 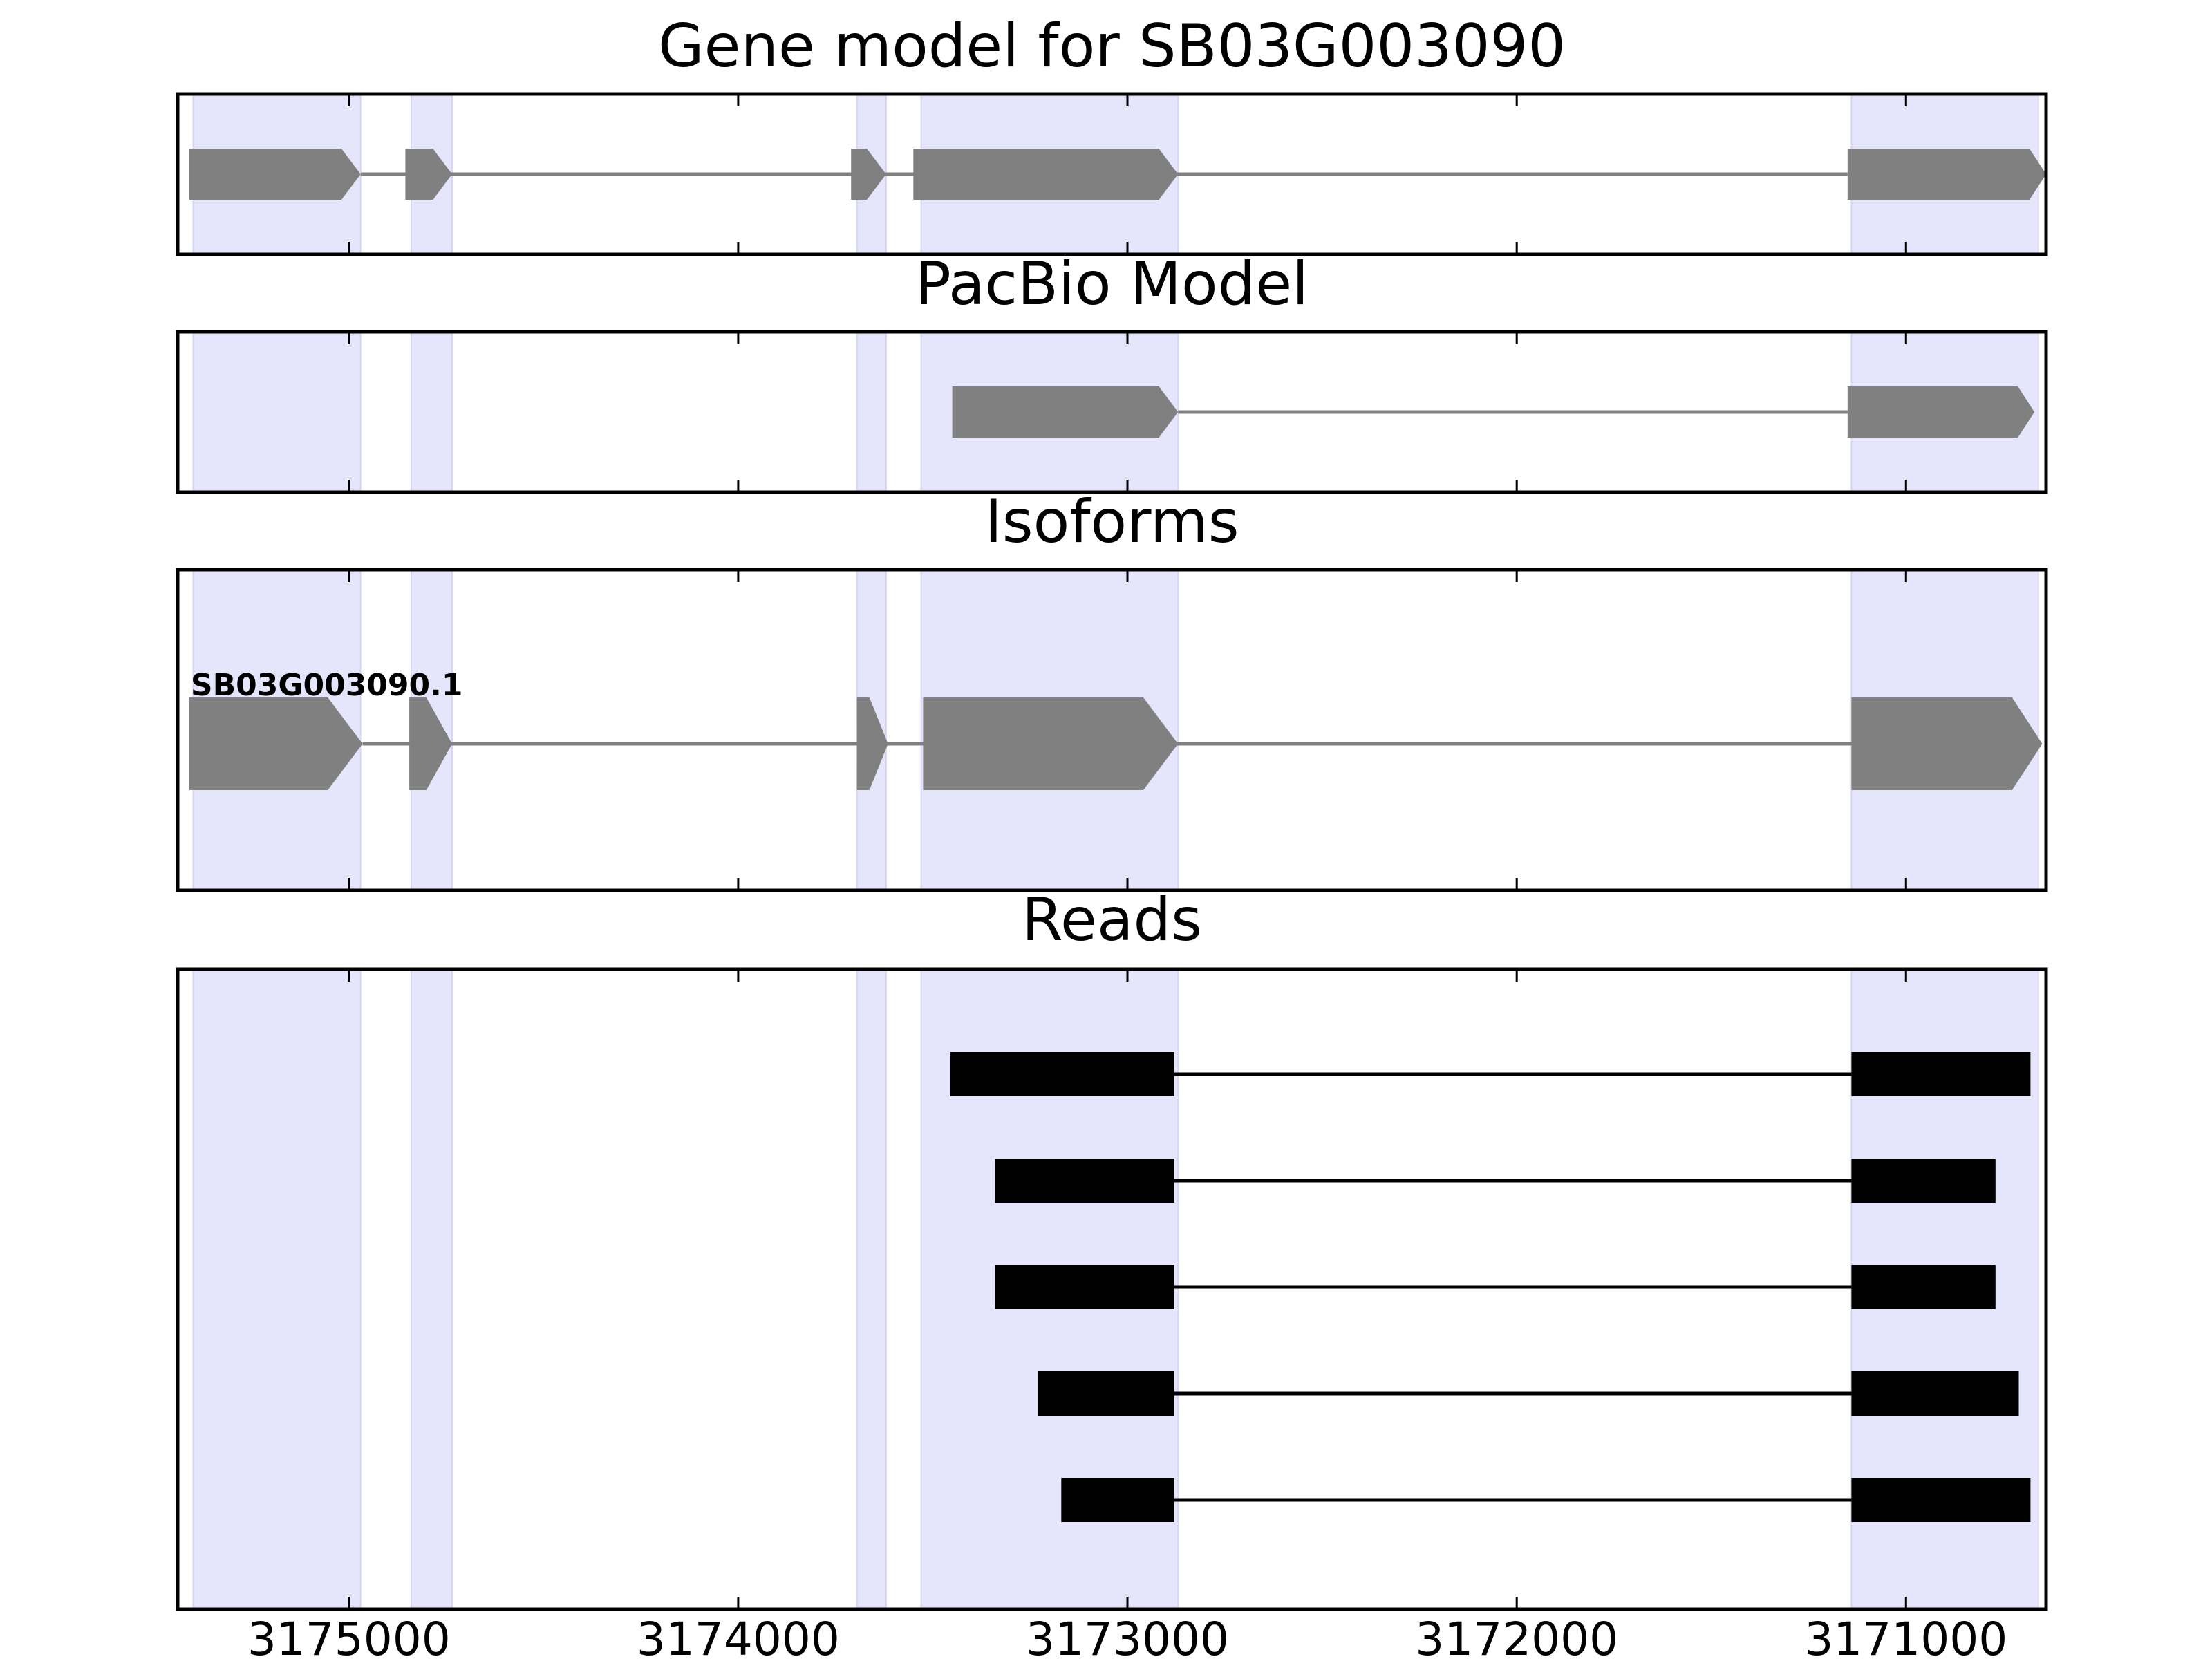 What do you see at coordinates (1112, 920) in the screenshot?
I see `panel-title-3: Reads` at bounding box center [1112, 920].